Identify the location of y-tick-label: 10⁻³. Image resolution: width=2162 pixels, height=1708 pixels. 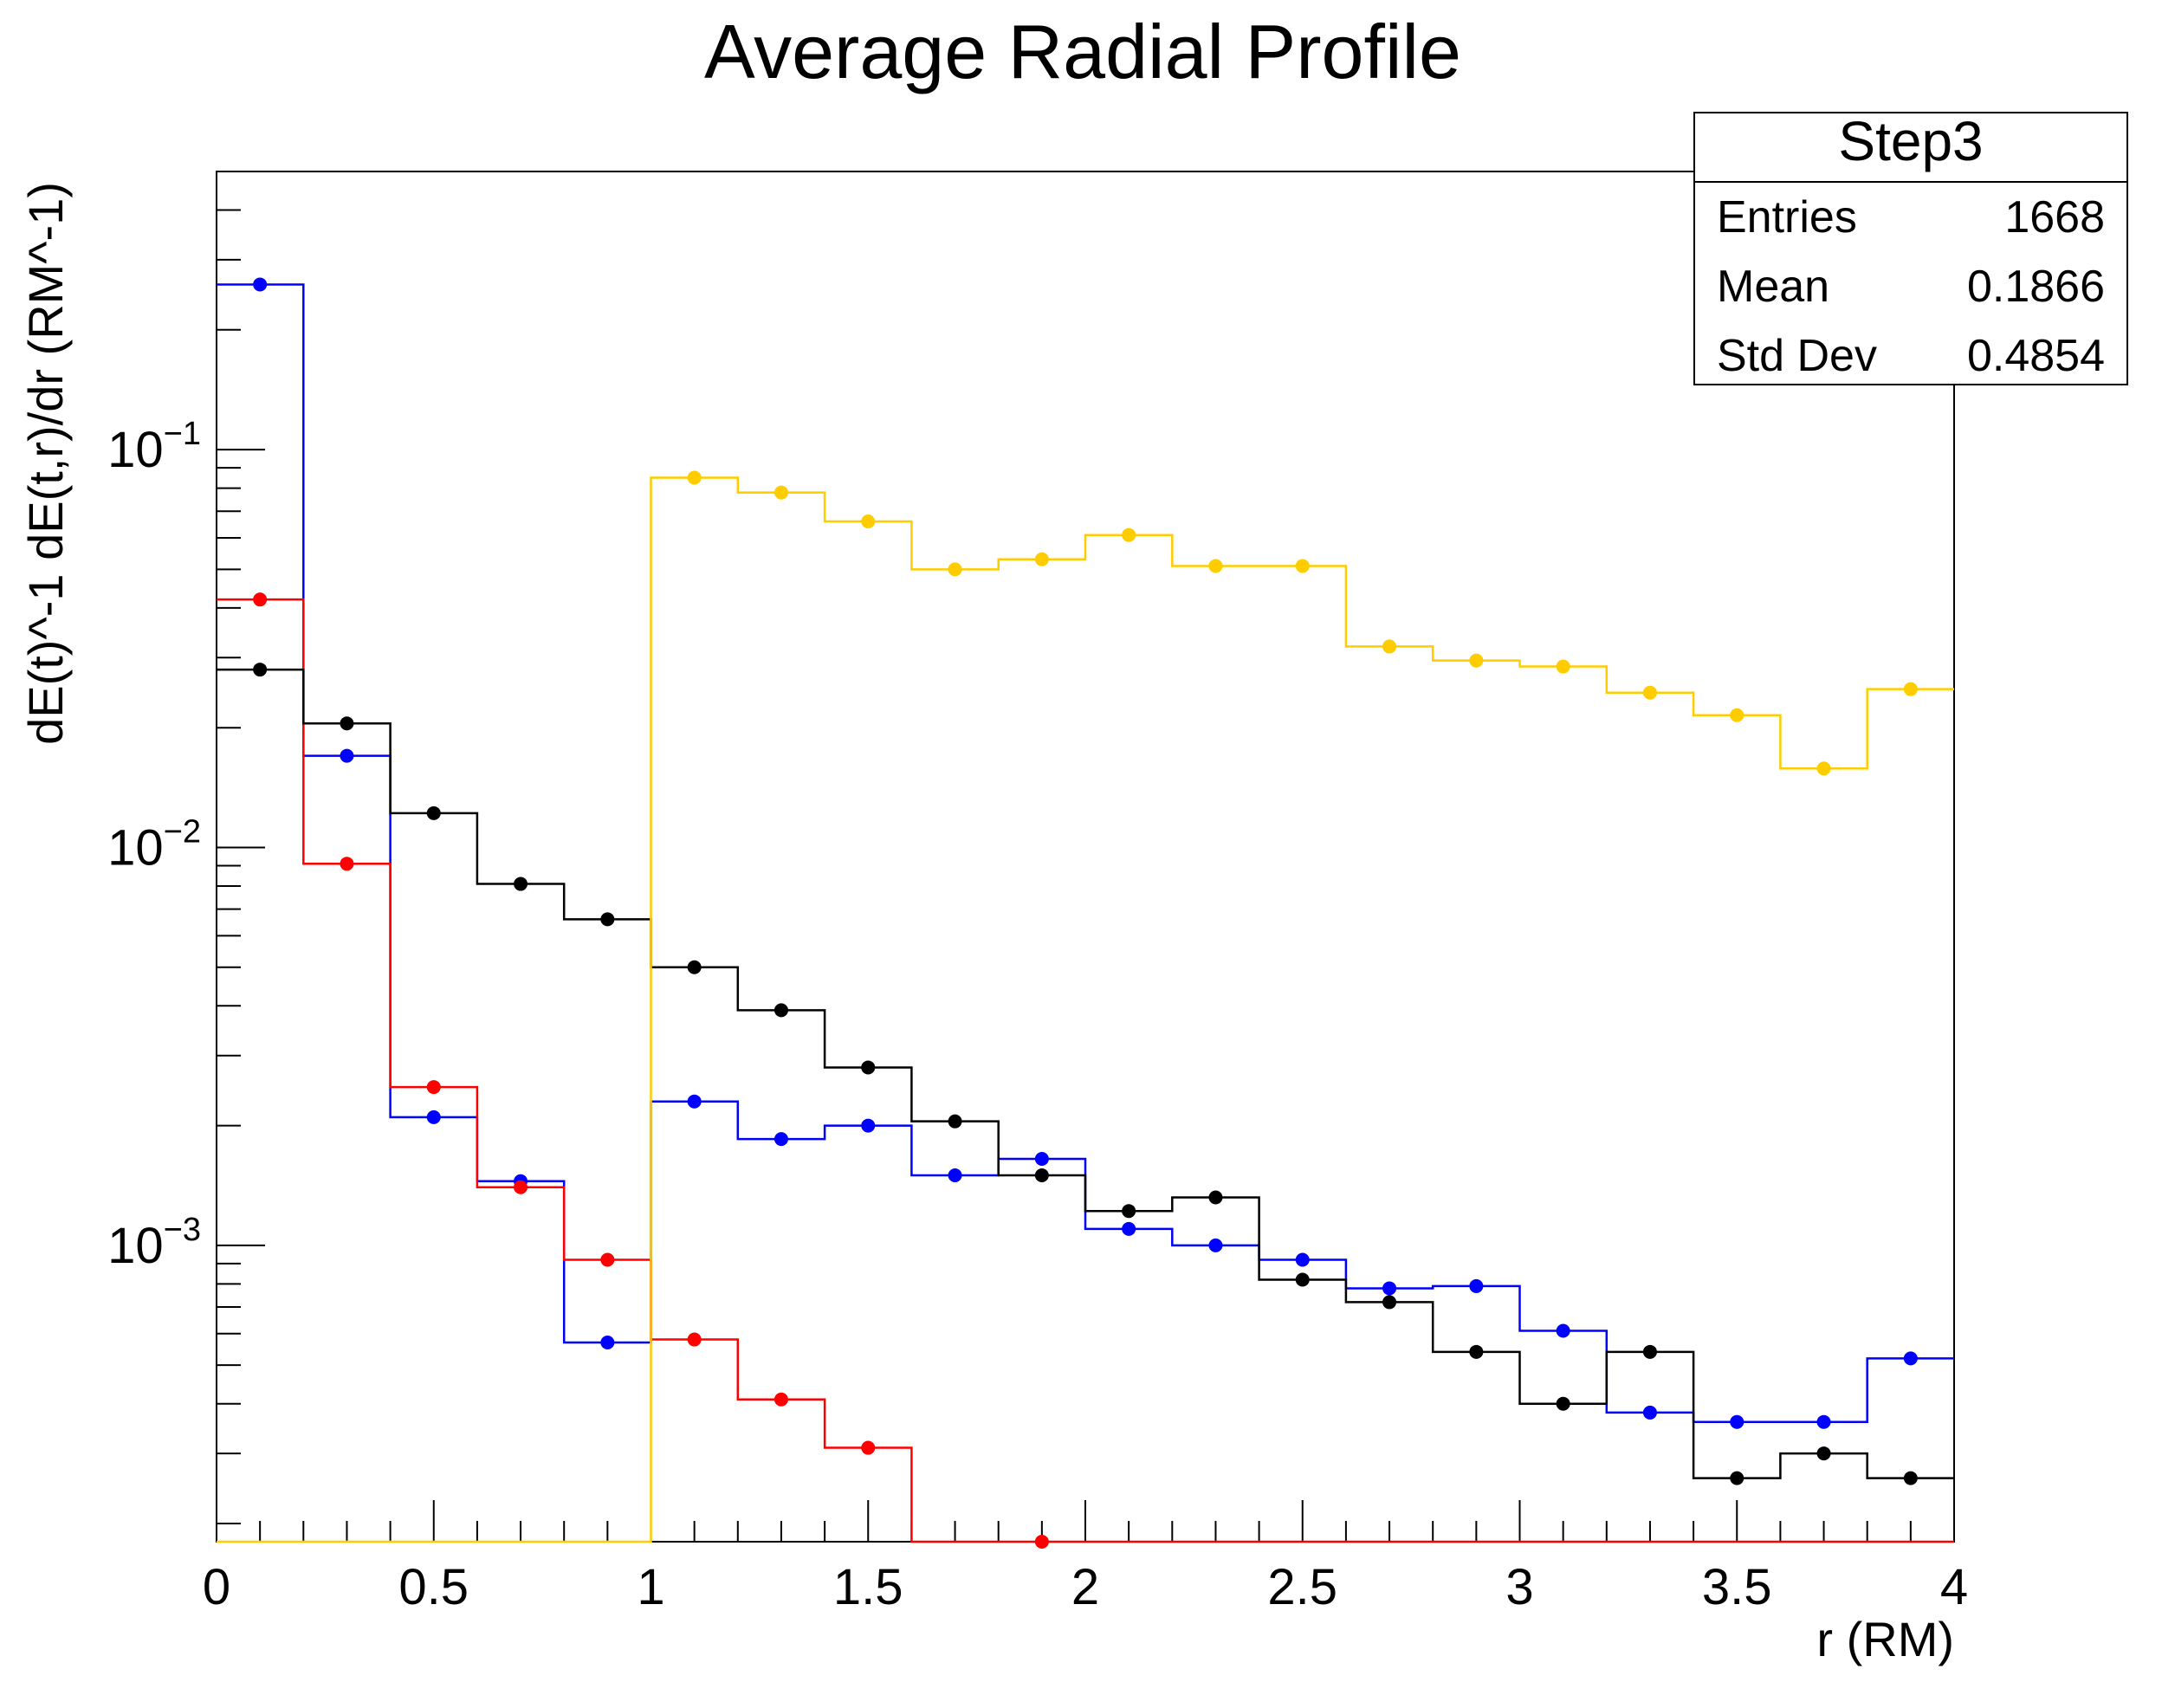
(154, 1243).